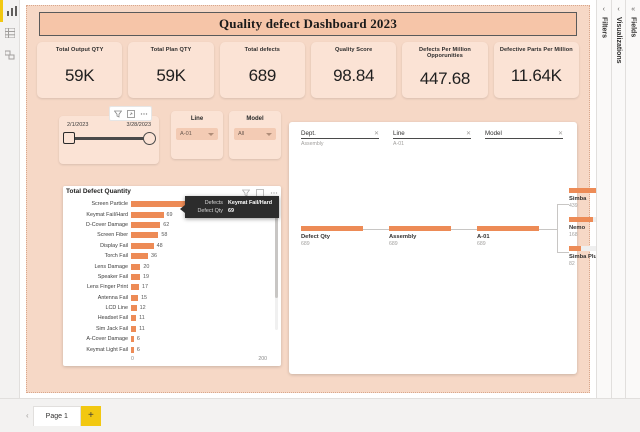  What do you see at coordinates (508, 236) in the screenshot?
I see `tree-node-line-a01: A-01 689` at bounding box center [508, 236].